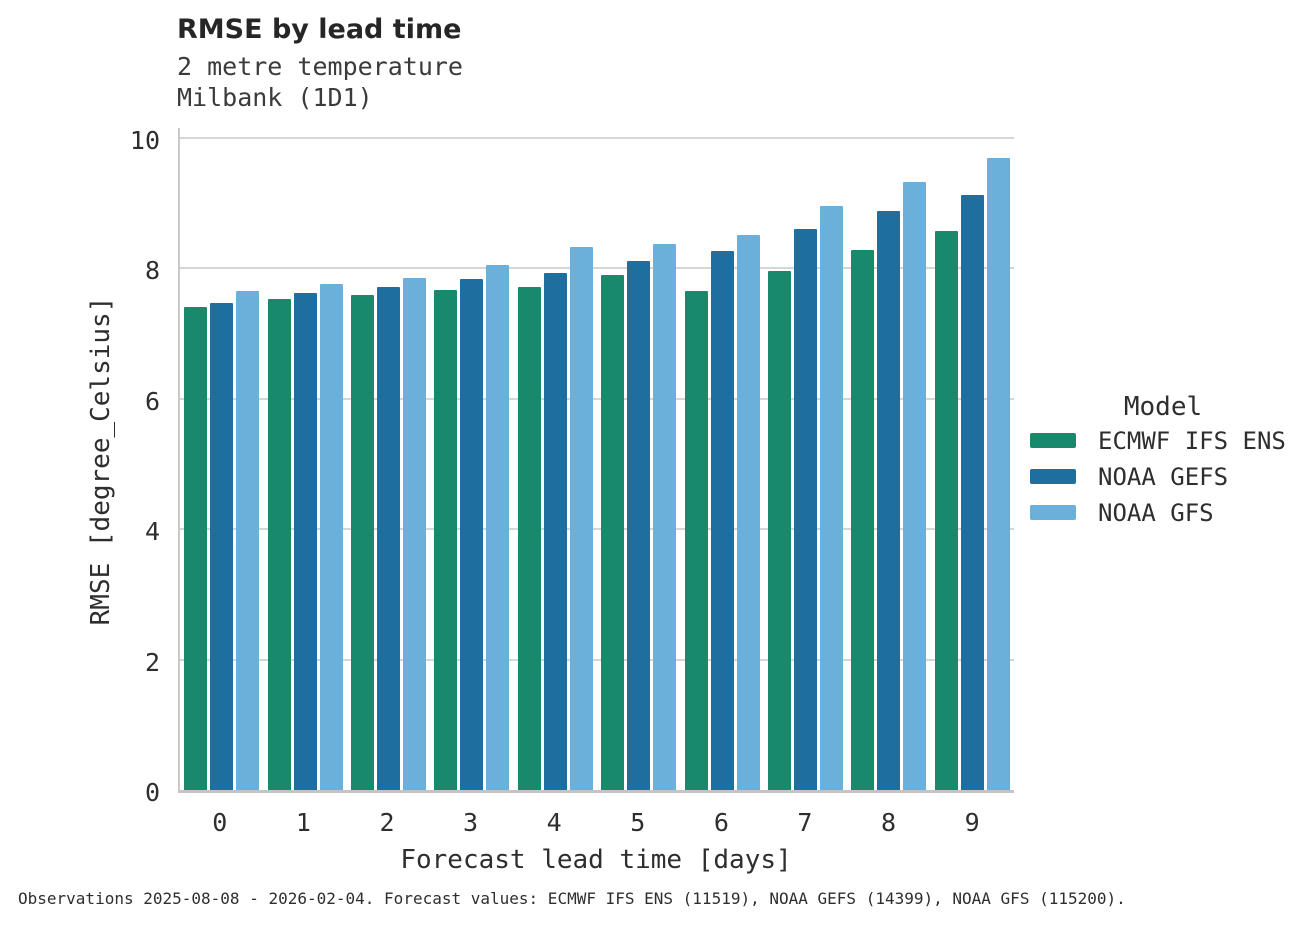  I want to click on x-tick-label: 4, so click(554, 822).